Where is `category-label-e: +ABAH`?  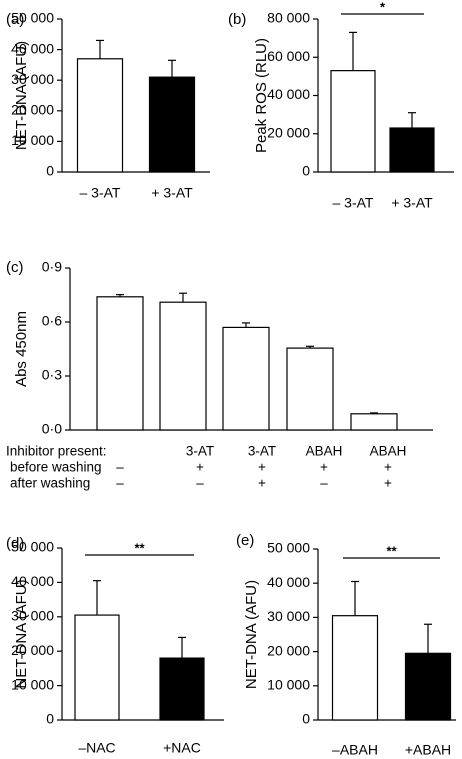
category-label-e: +ABAH is located at coordinates (428, 750).